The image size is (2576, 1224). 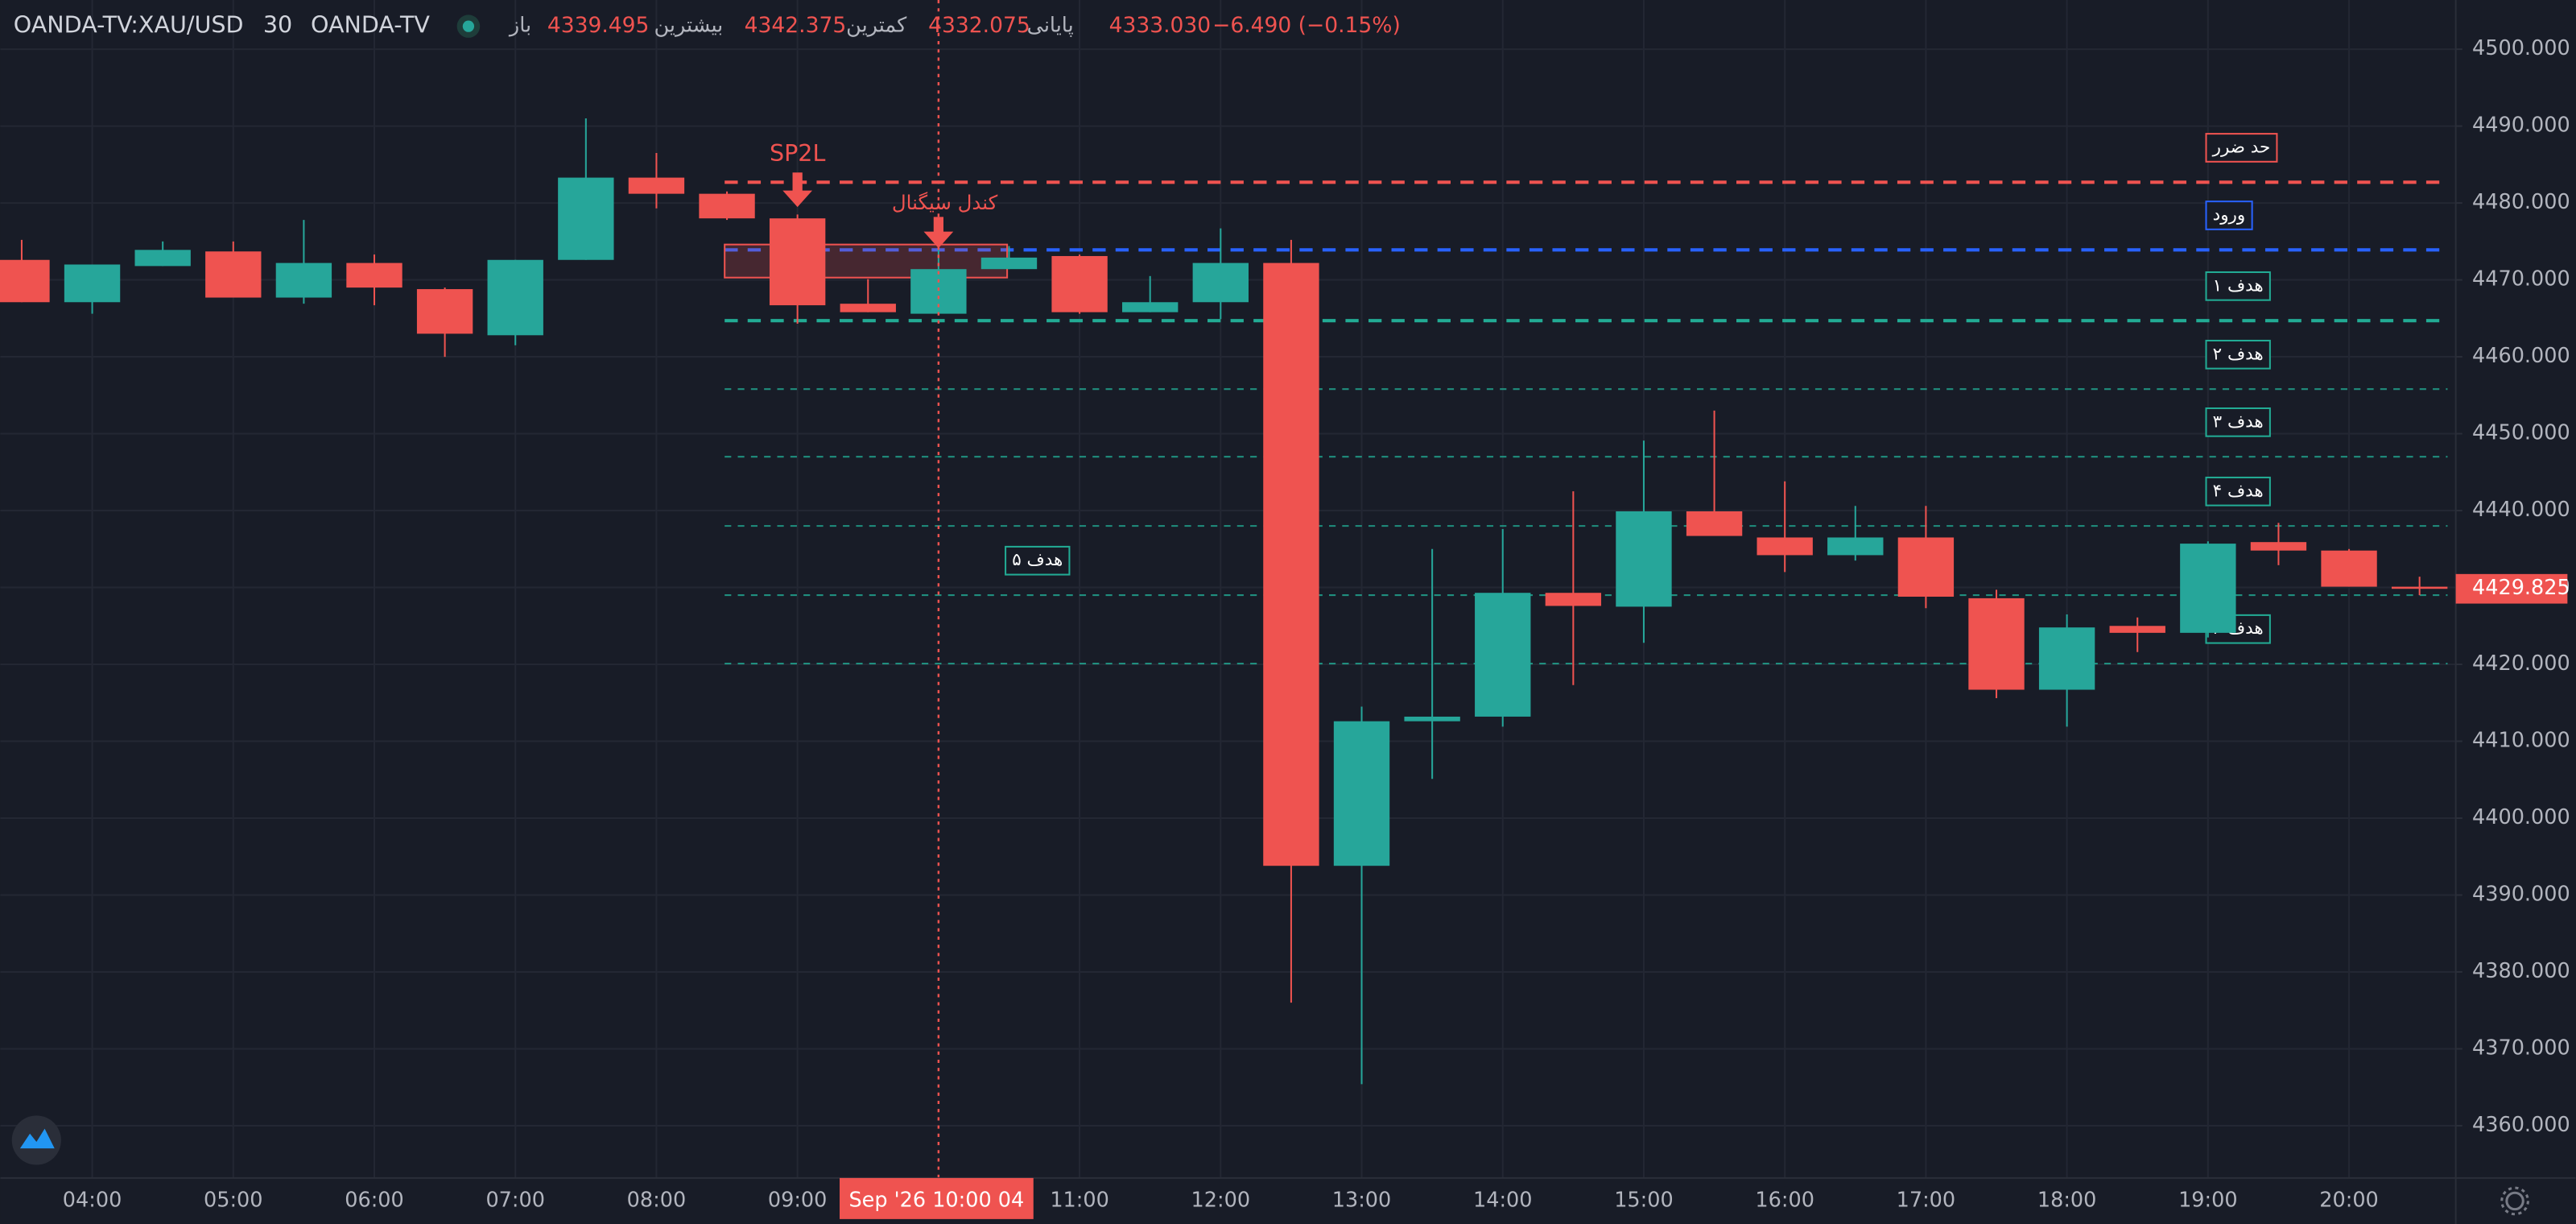 What do you see at coordinates (129, 25) in the screenshot?
I see `symbol: OANDA-TV:XAU/USD` at bounding box center [129, 25].